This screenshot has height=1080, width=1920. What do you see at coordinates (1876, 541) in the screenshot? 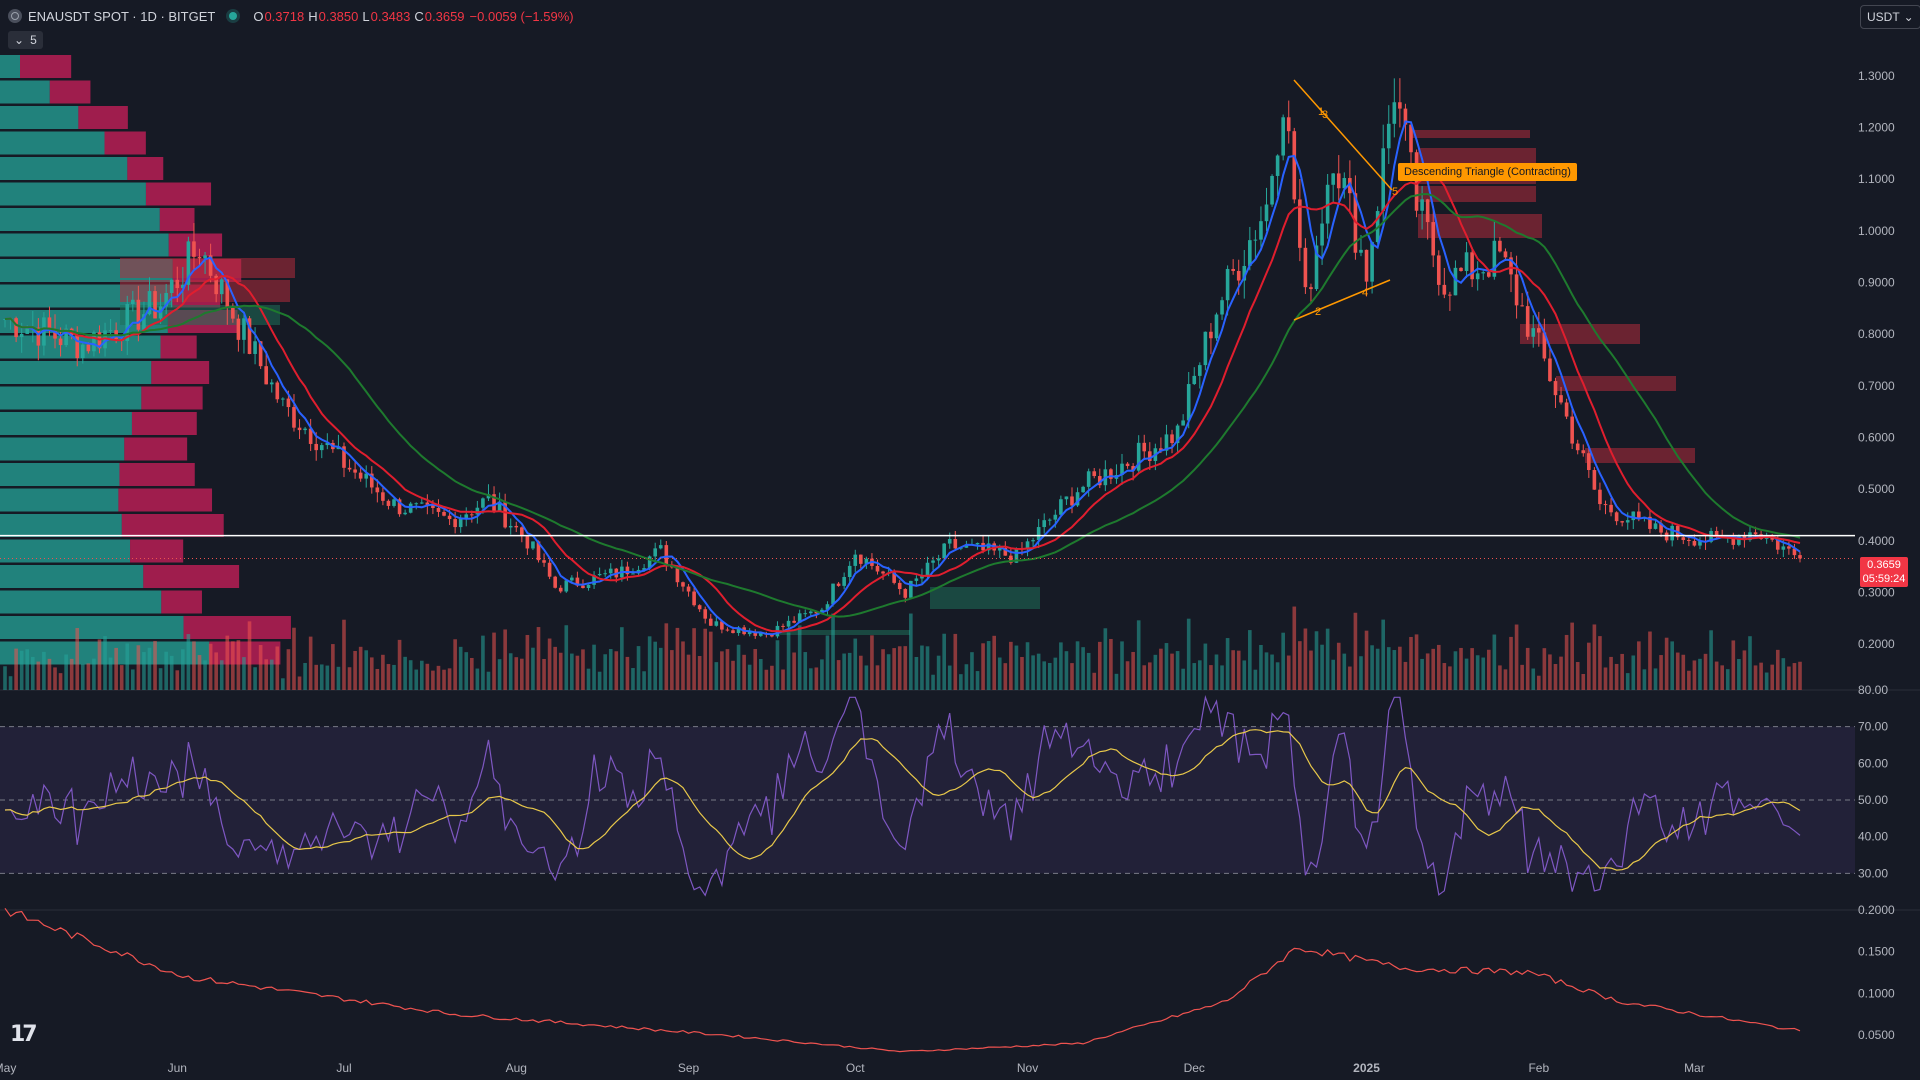
I see `price-tick-label: 0.4000` at bounding box center [1876, 541].